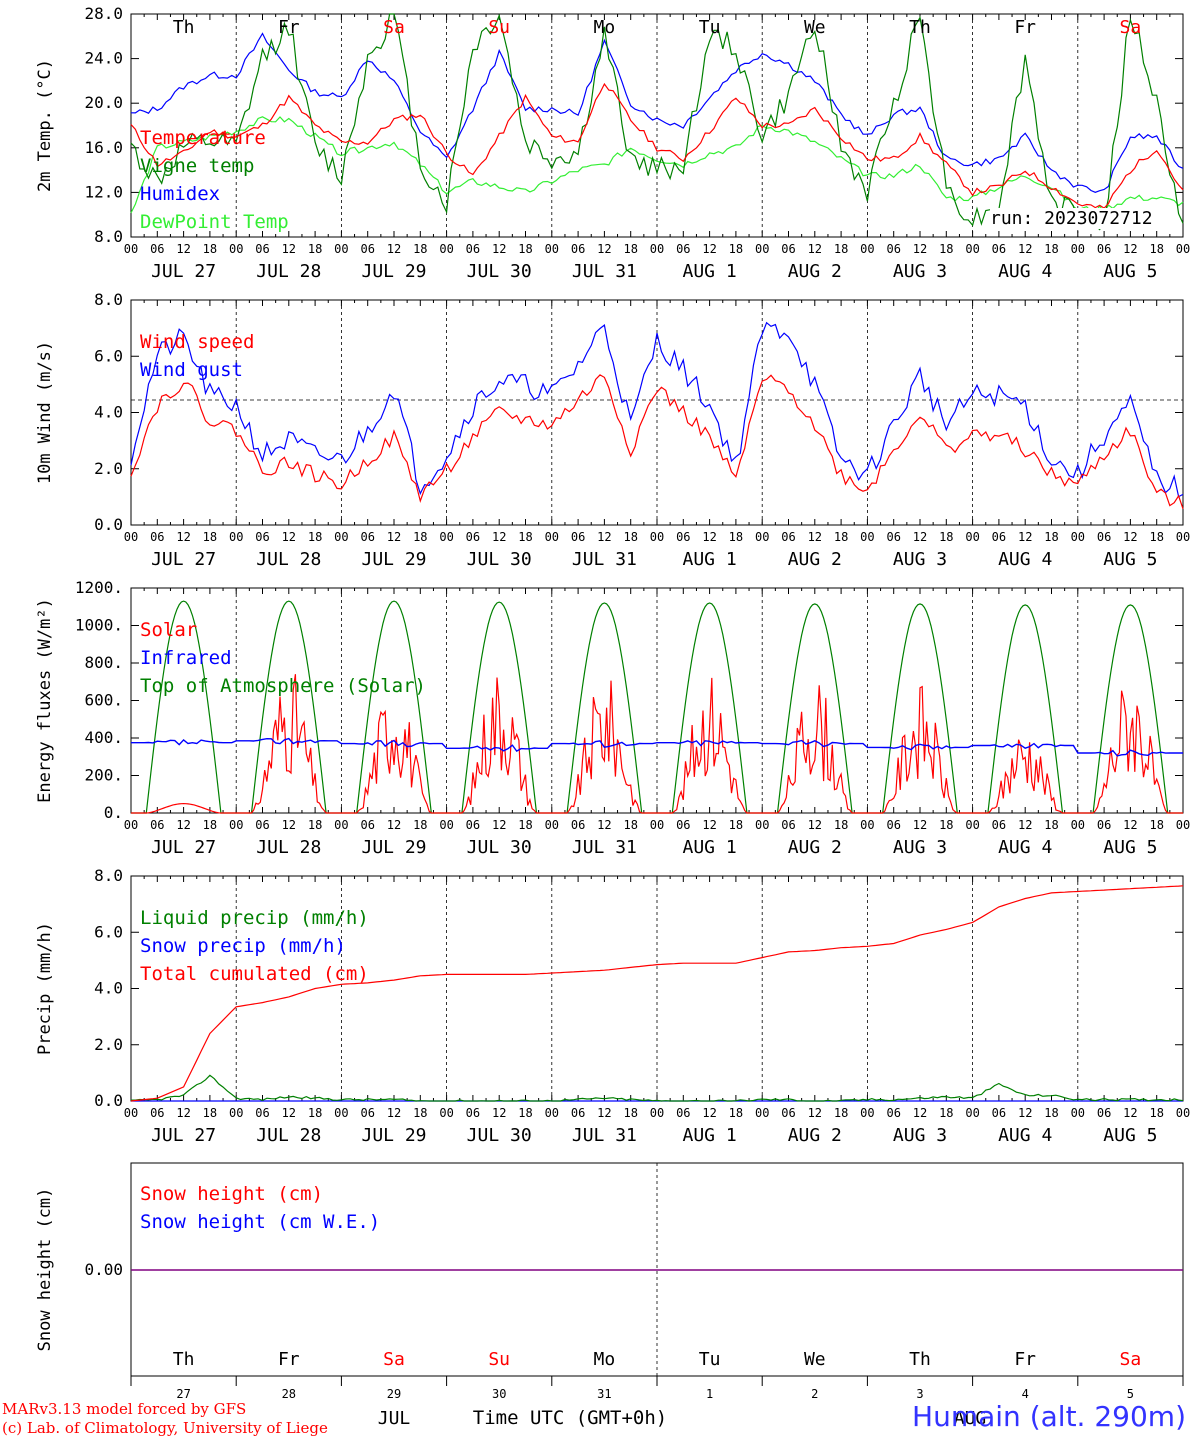 This screenshot has height=1440, width=1194. What do you see at coordinates (260, 1222) in the screenshot?
I see `legend-entry: Snow height (cm W.E.)` at bounding box center [260, 1222].